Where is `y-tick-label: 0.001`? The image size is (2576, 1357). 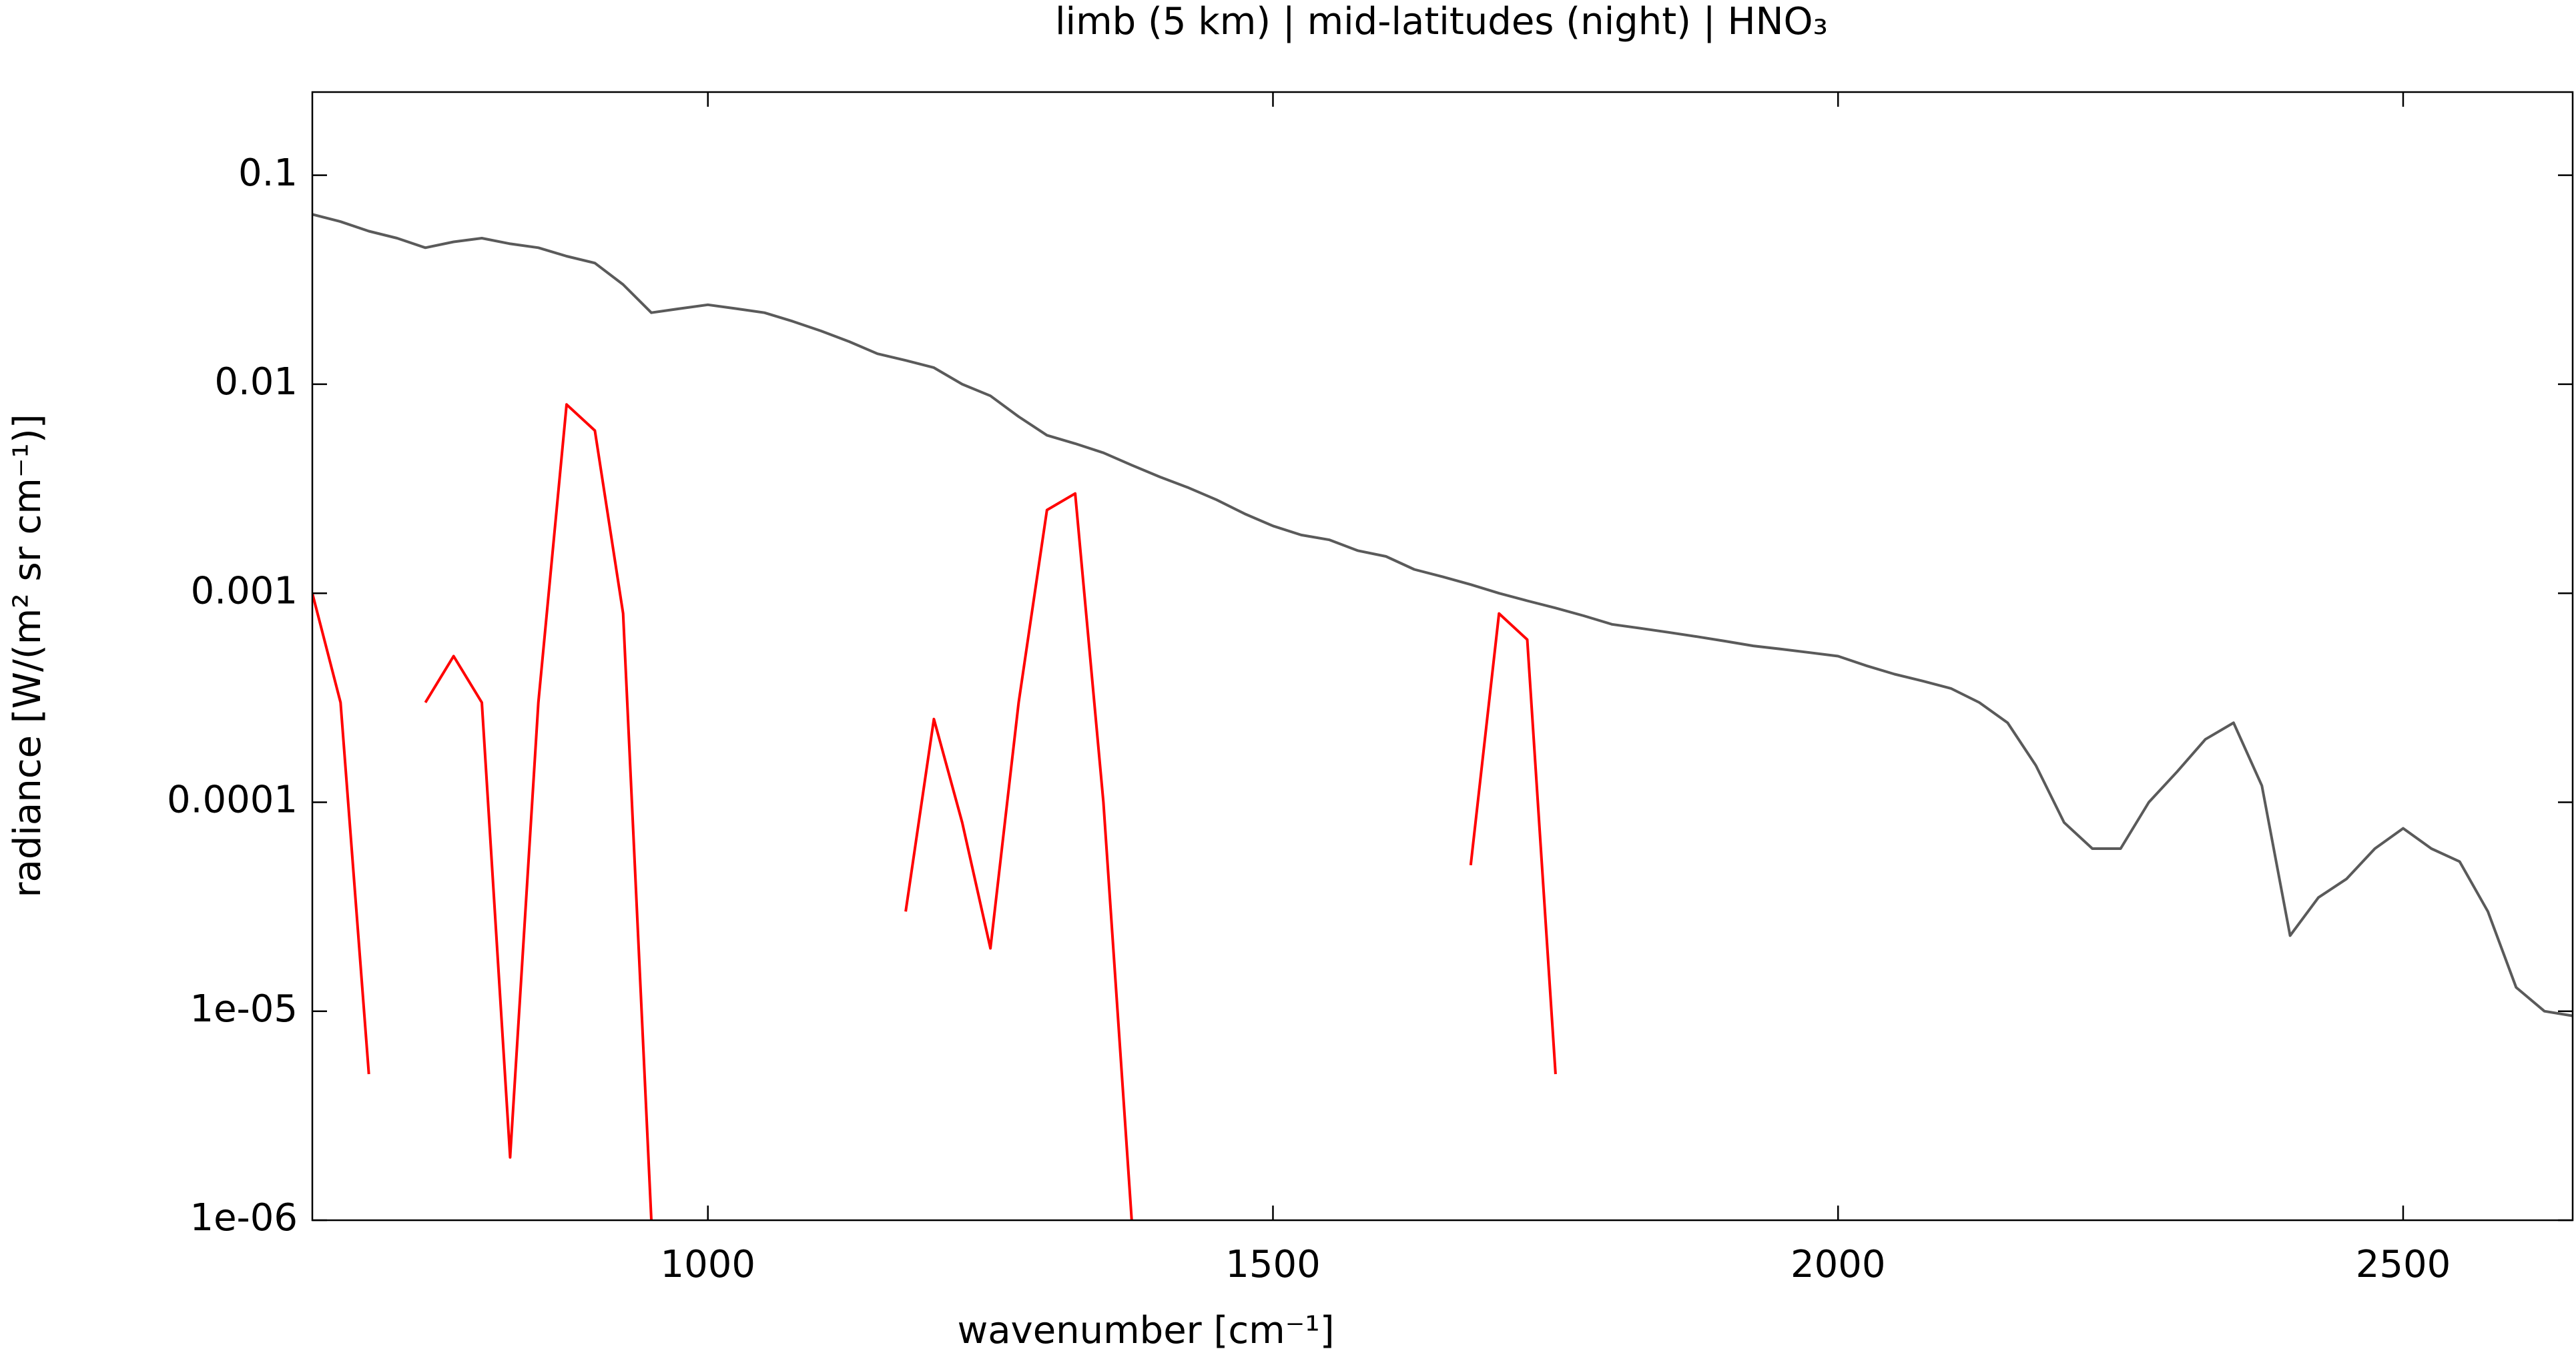 y-tick-label: 0.001 is located at coordinates (245, 590).